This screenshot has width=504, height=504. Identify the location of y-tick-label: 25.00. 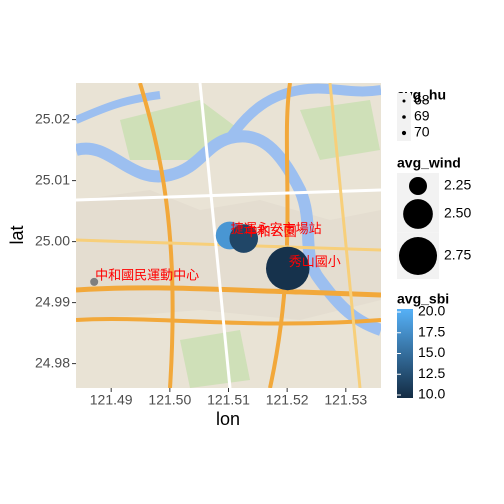
(52, 240).